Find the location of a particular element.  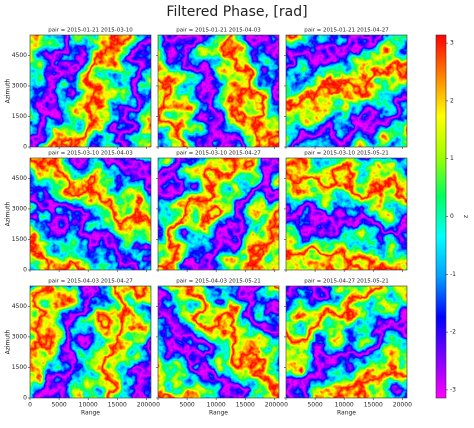

colorbar-tick-label: -2 is located at coordinates (453, 332).